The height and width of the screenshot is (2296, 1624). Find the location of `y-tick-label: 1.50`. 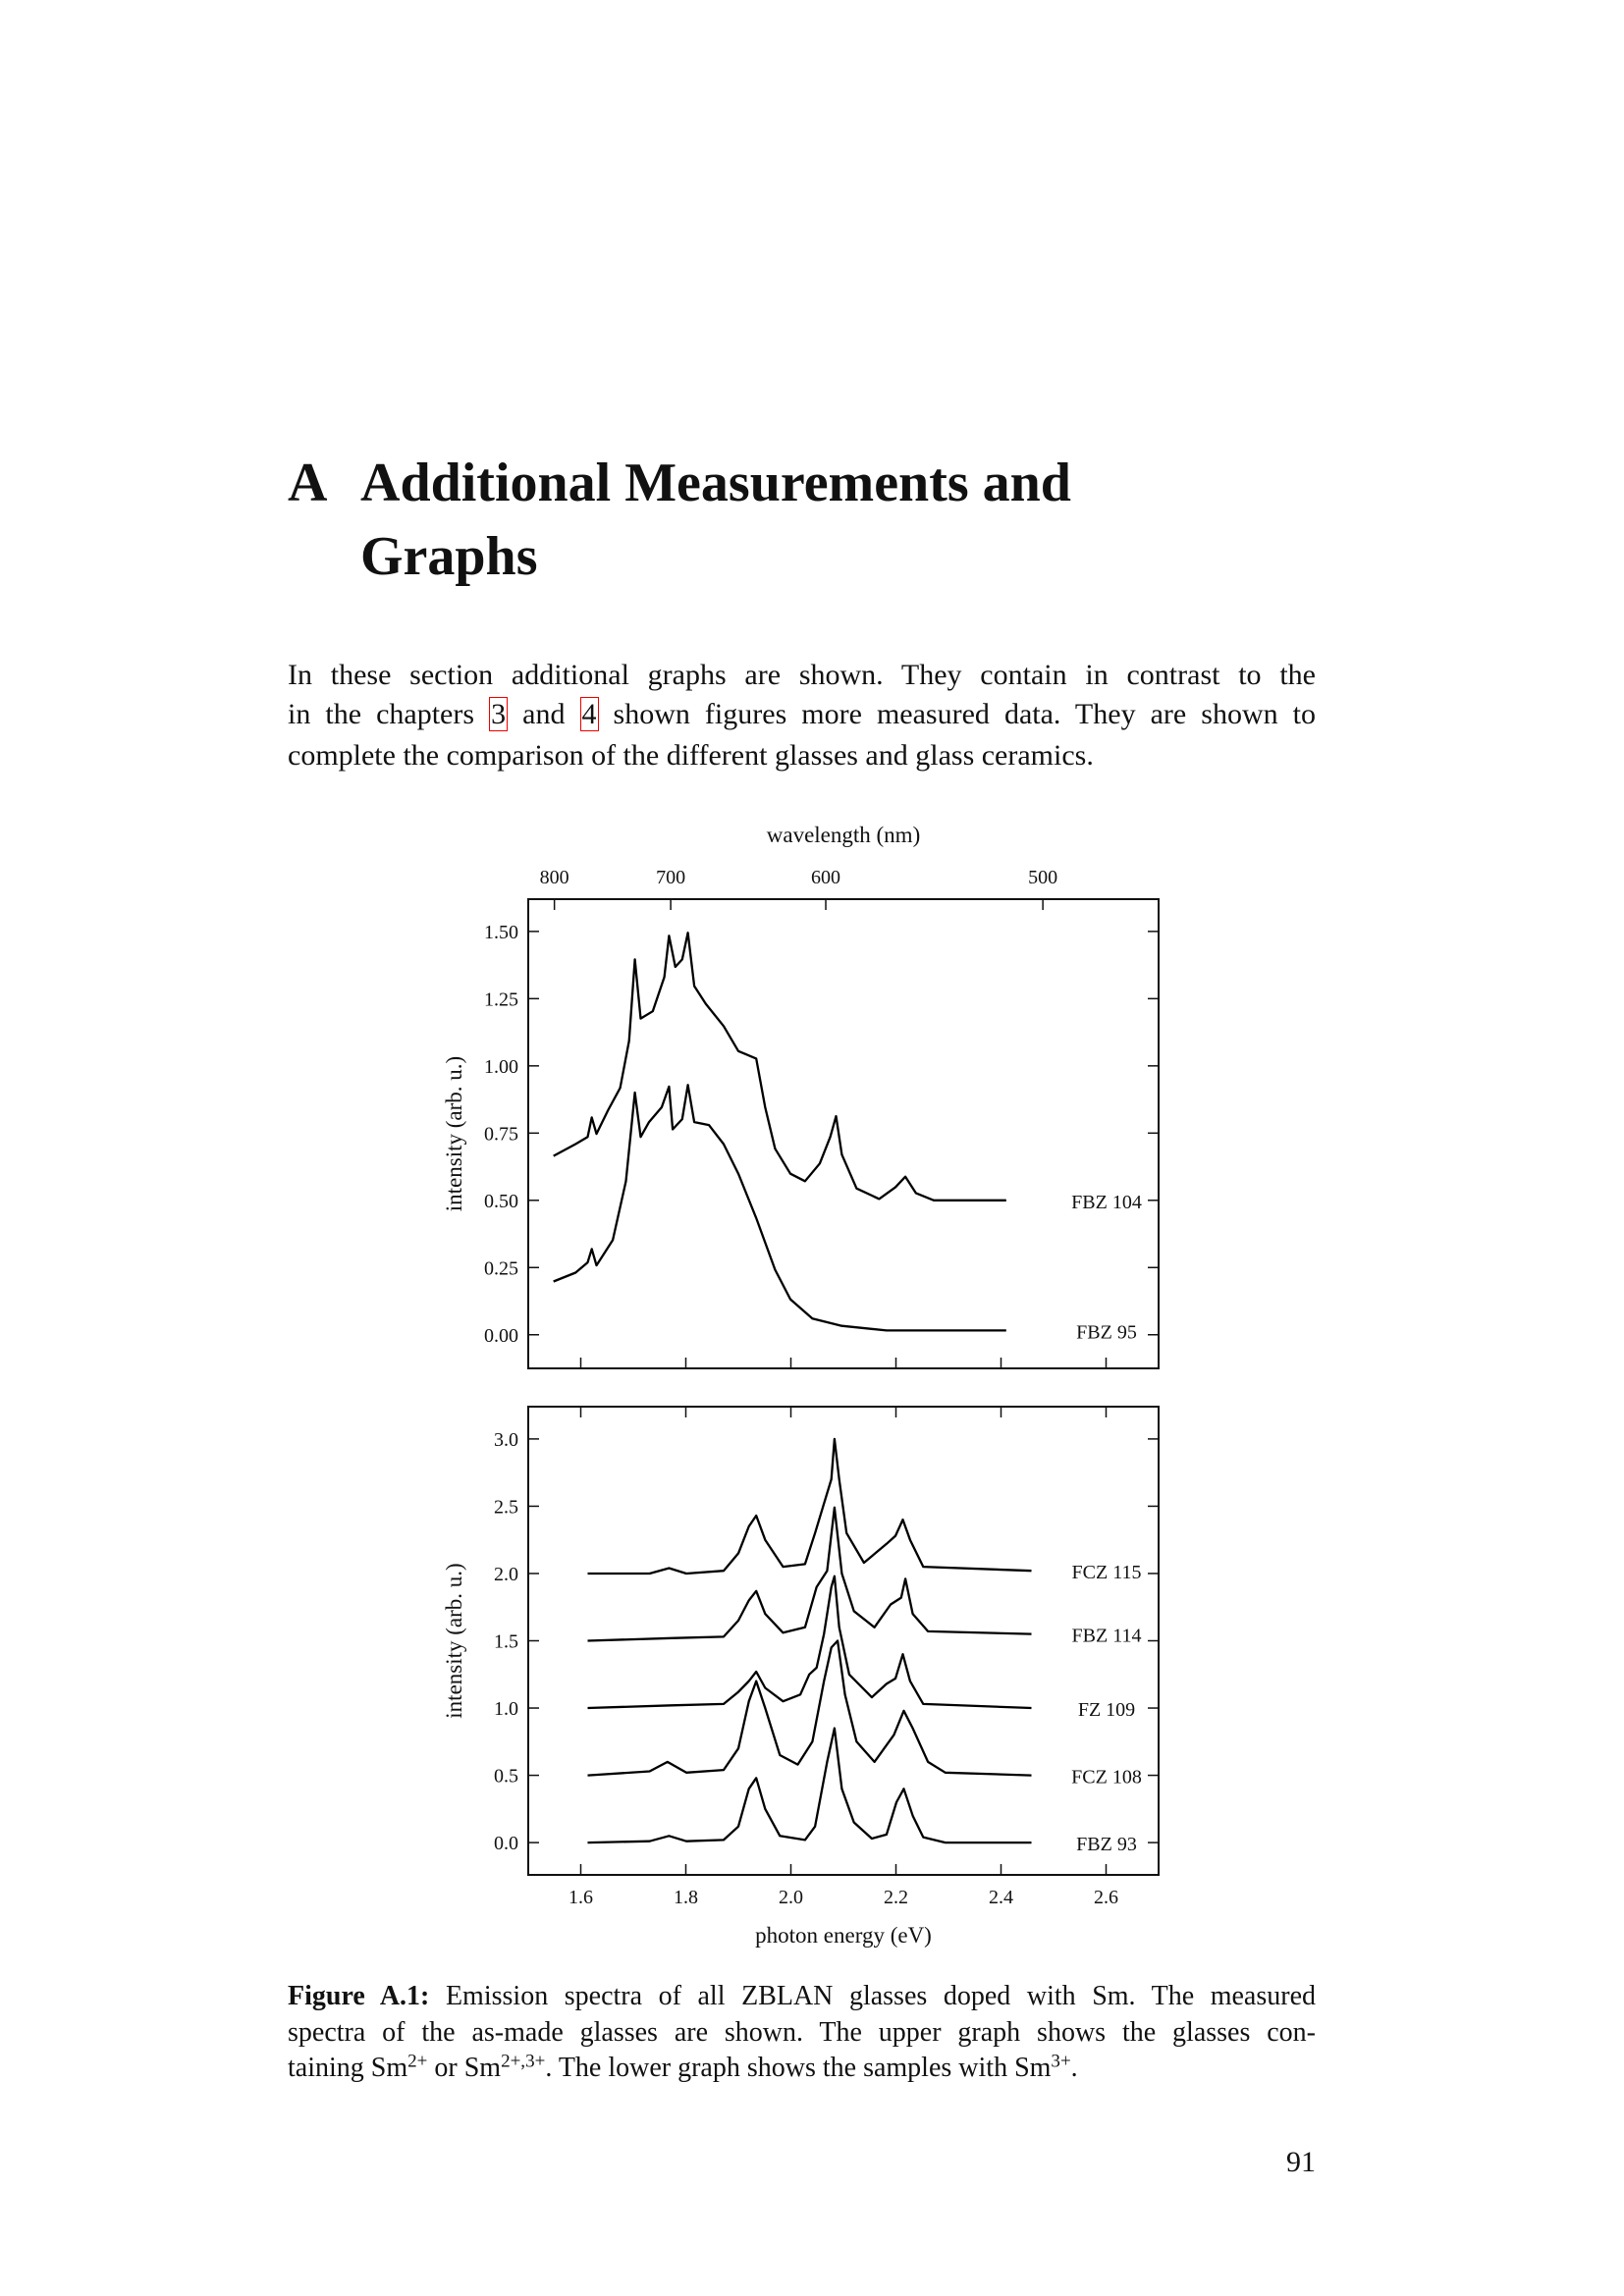

y-tick-label: 1.50 is located at coordinates (501, 932).